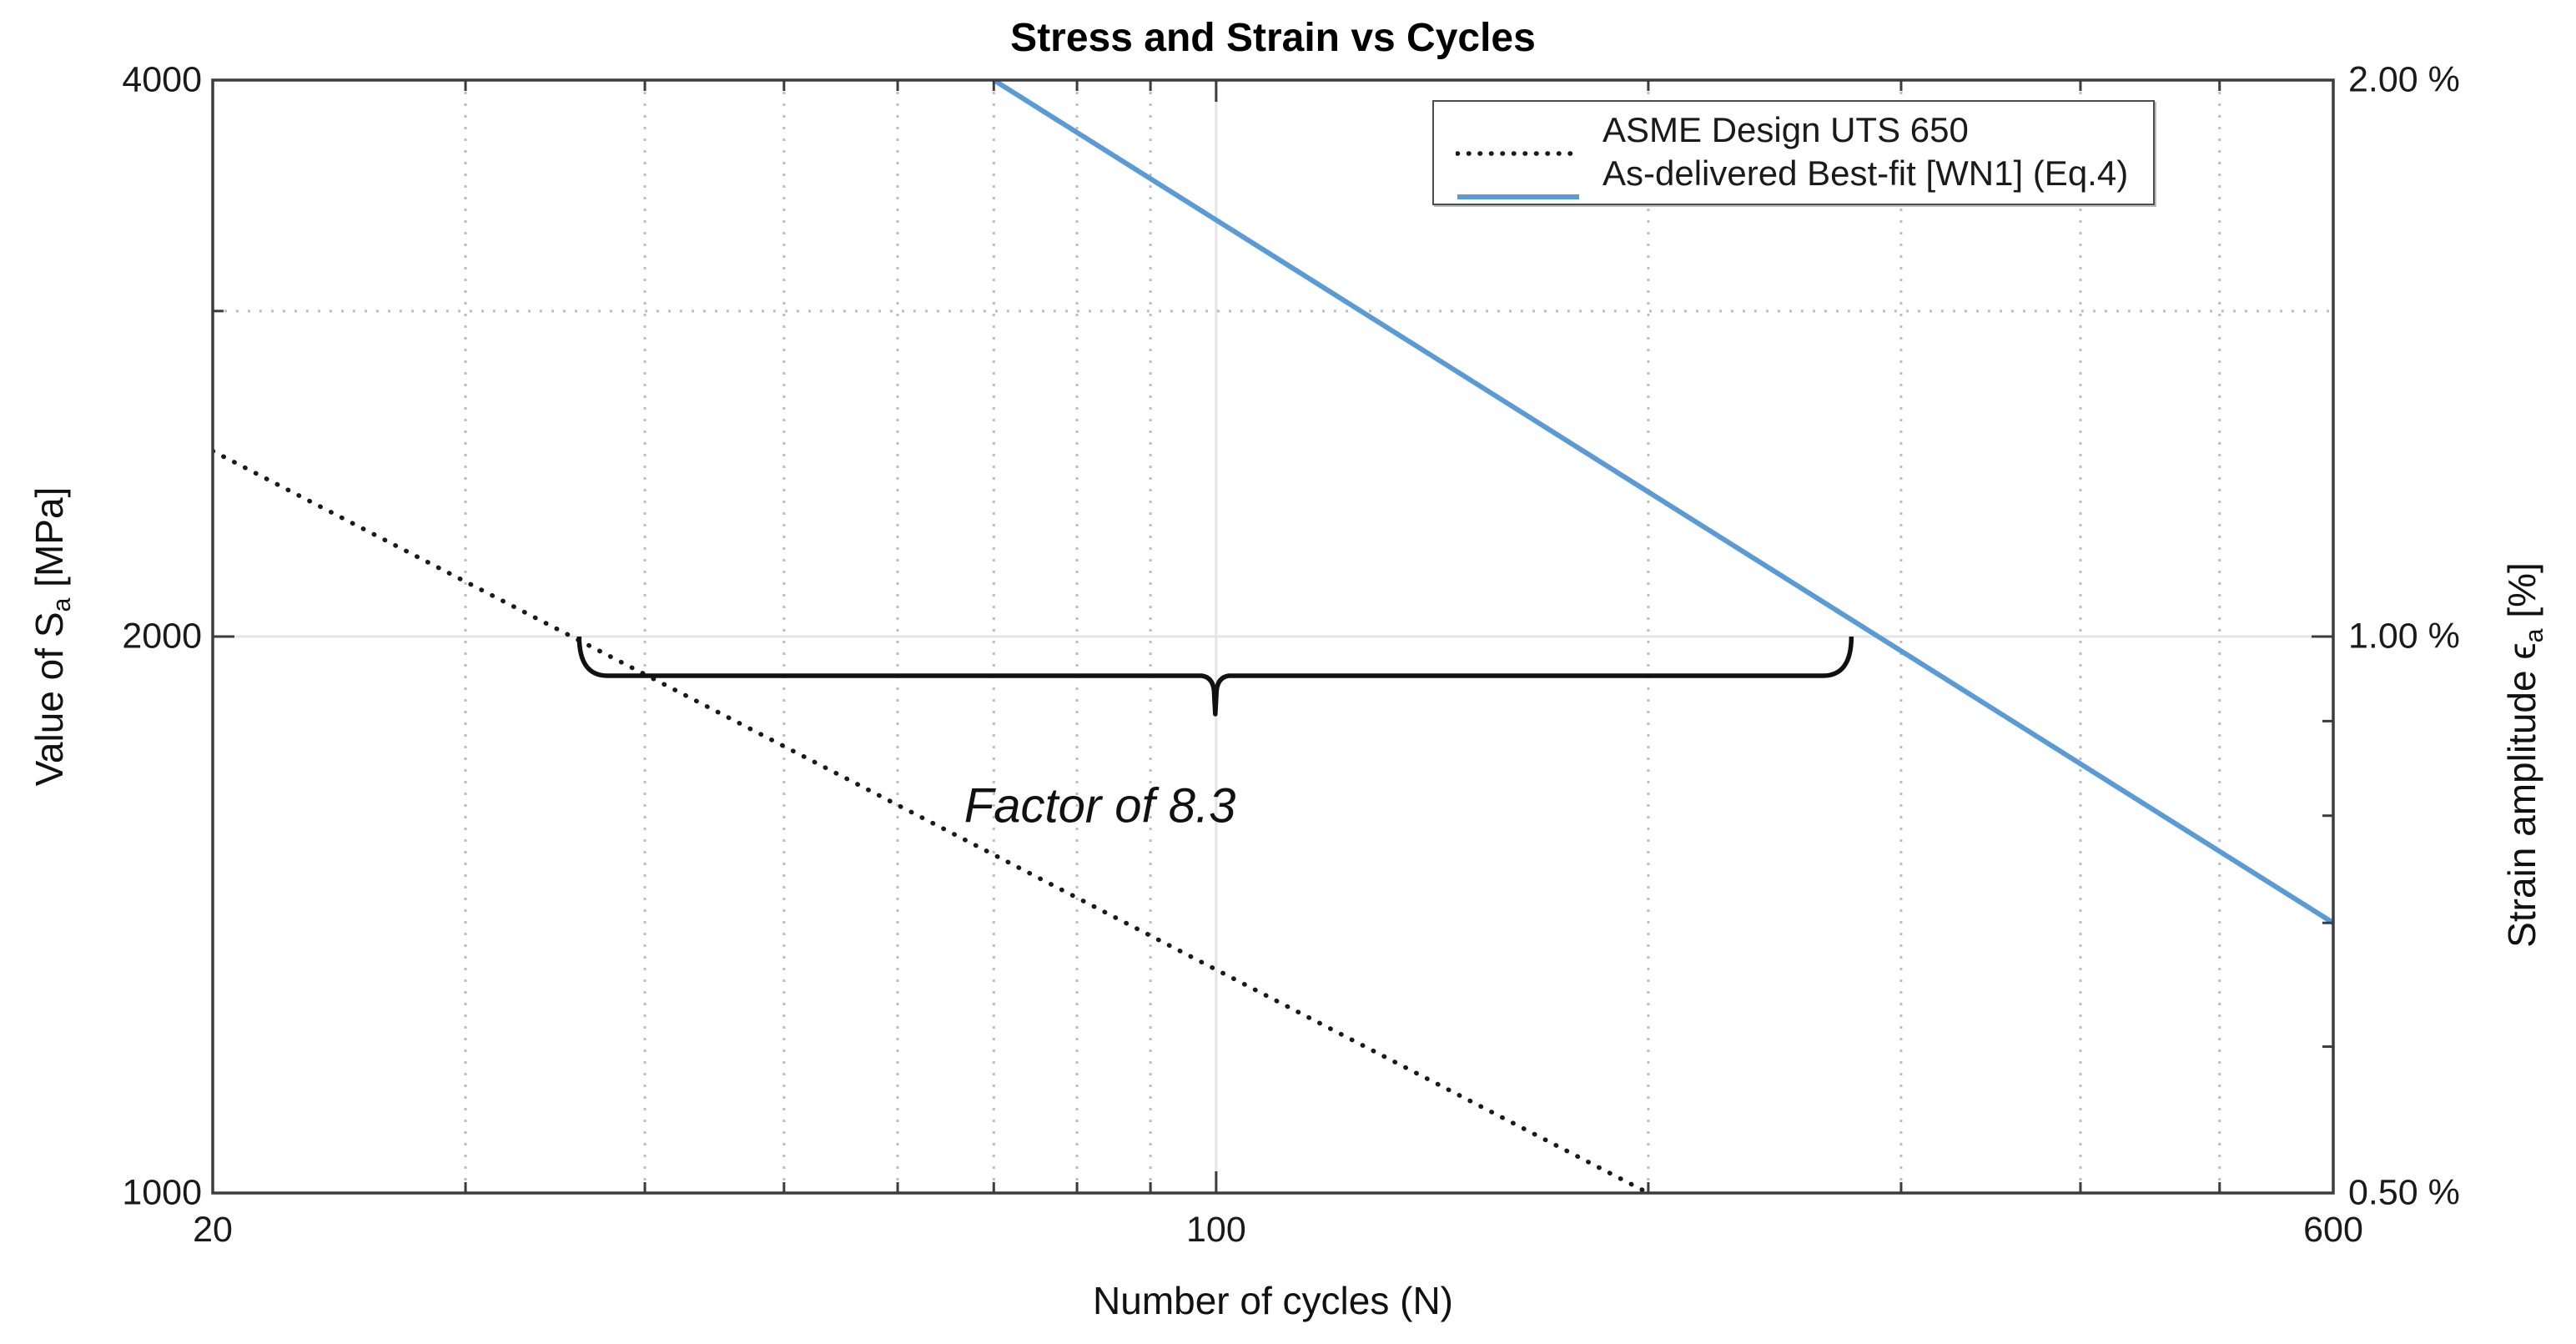 This screenshot has width=2576, height=1344. Describe the element at coordinates (2535, 635) in the screenshot. I see `y-right-label-subscript: a` at that location.